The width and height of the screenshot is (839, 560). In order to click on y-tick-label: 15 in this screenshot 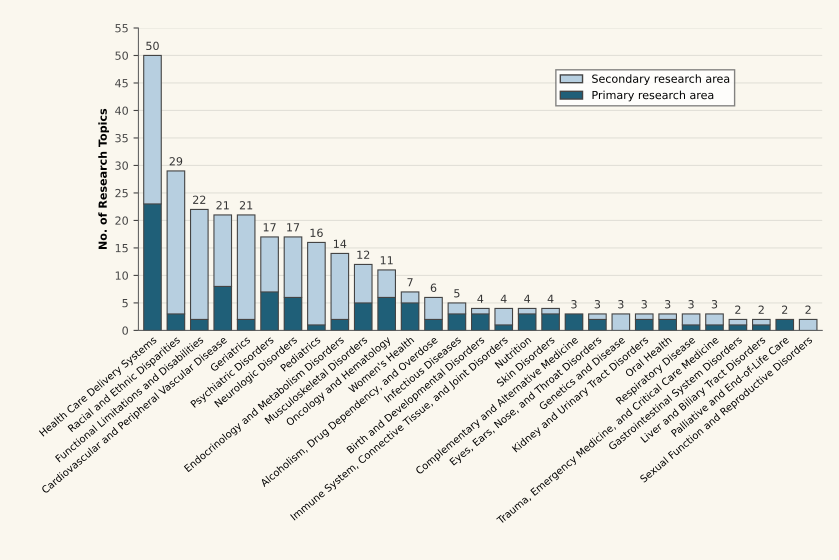, I will do `click(122, 248)`.